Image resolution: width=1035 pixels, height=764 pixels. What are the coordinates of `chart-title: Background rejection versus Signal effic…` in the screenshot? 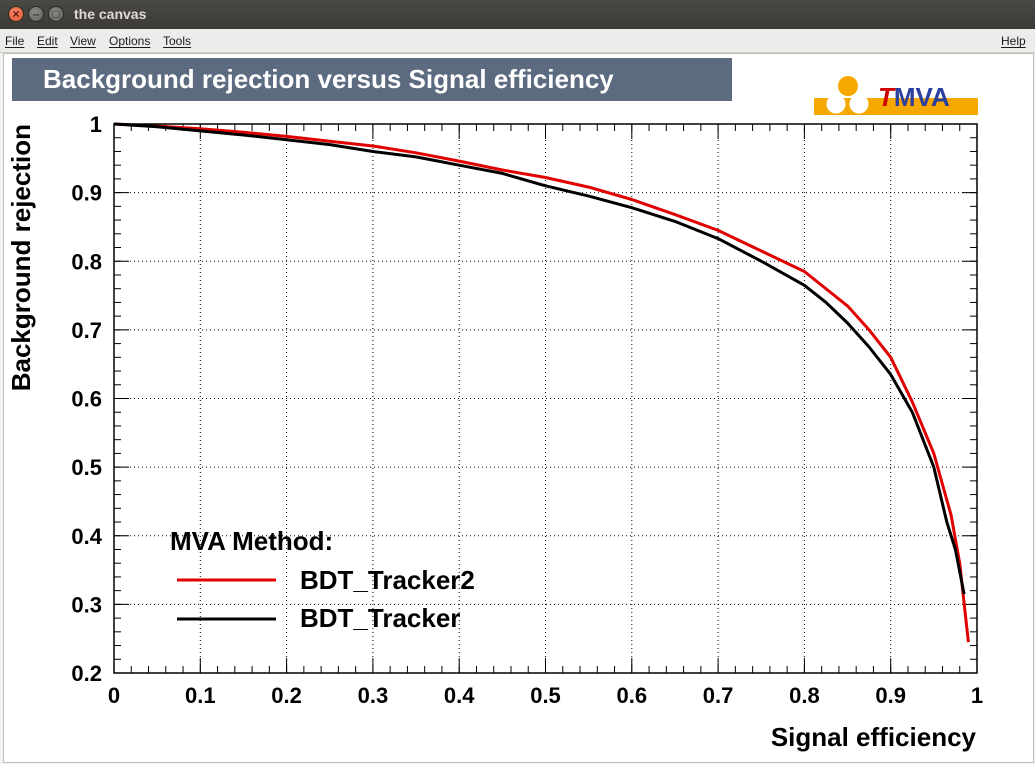 It's located at (372, 79).